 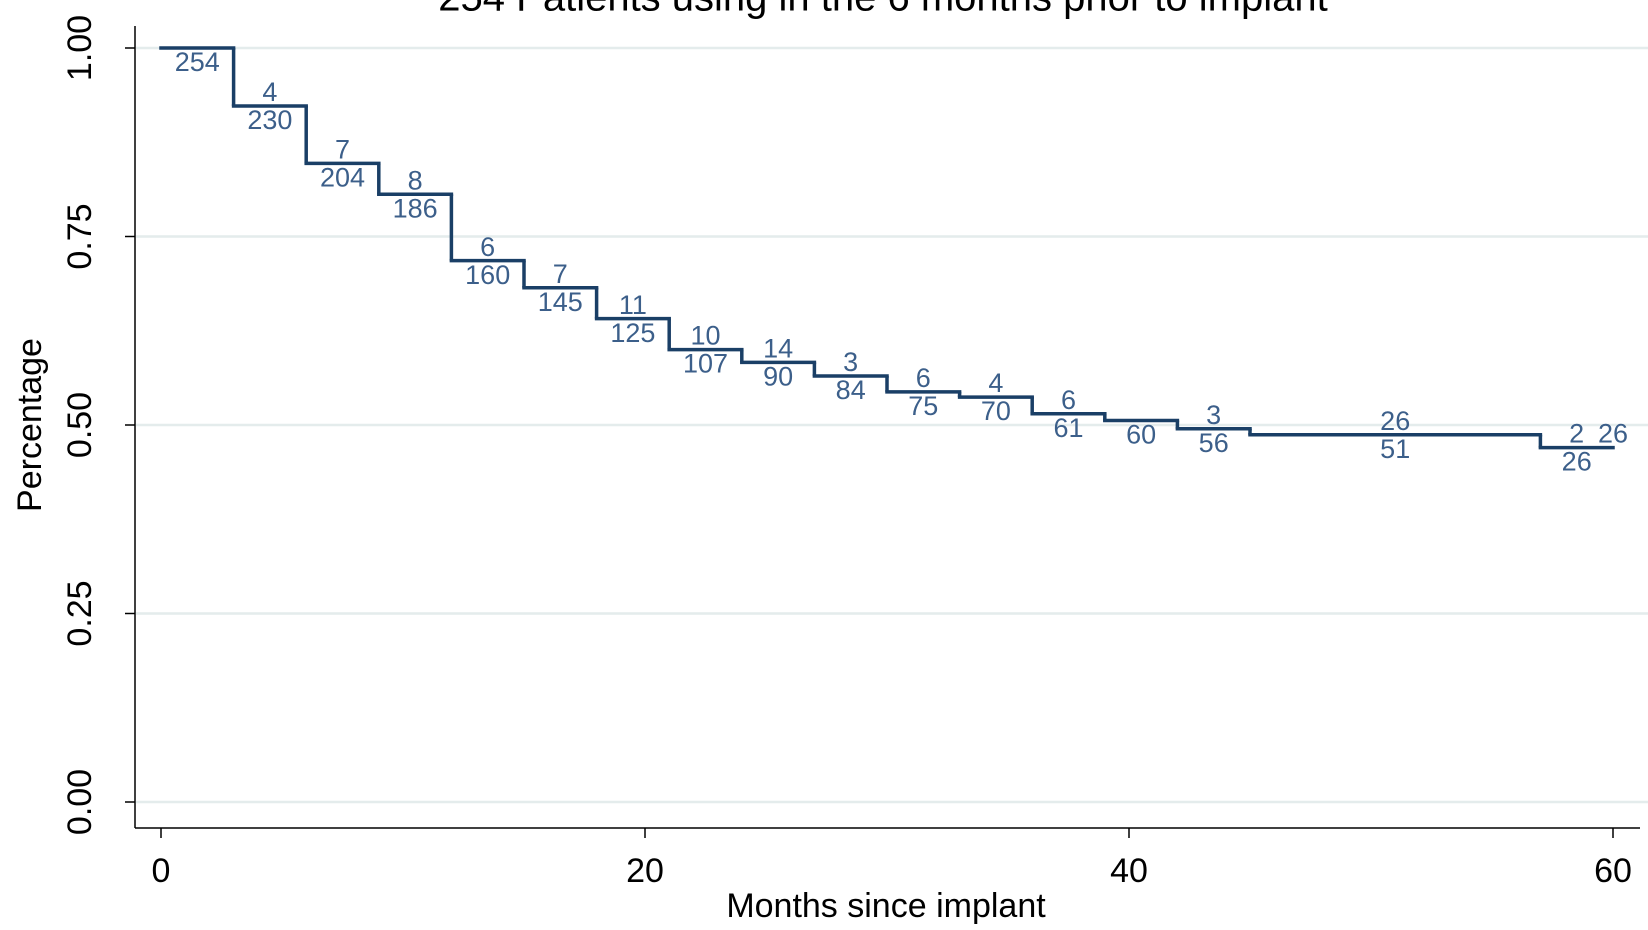 I want to click on x-tick-label: 0, so click(x=161, y=871).